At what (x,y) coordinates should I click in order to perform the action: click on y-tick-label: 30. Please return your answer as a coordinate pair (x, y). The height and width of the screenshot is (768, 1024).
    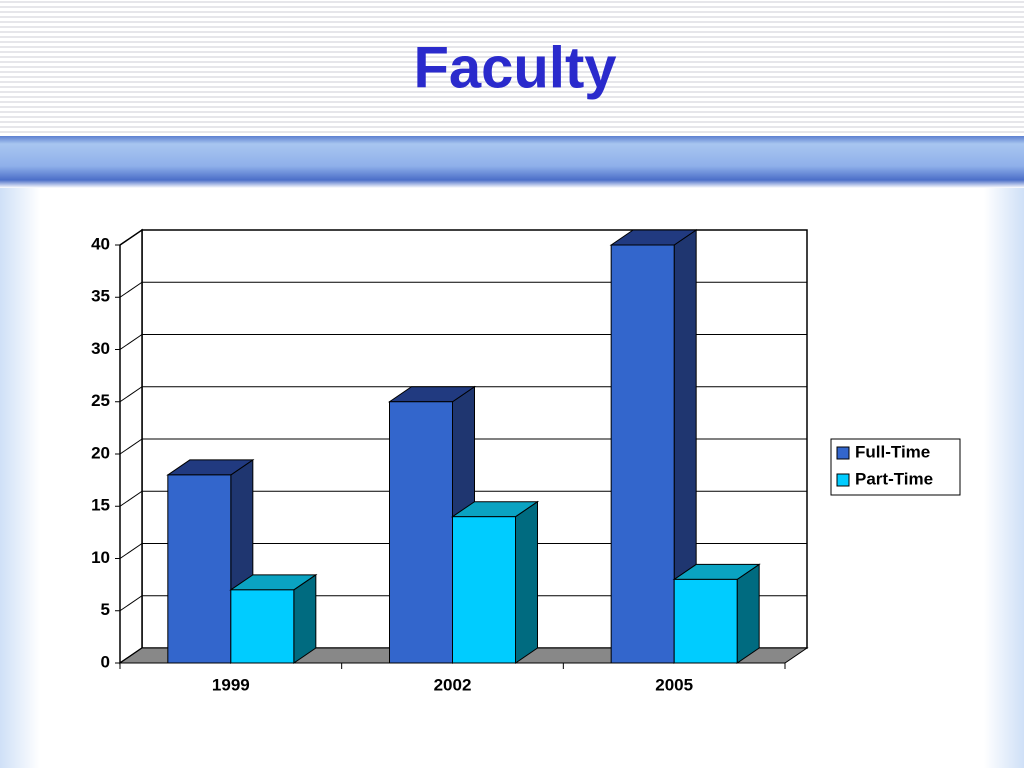
    Looking at the image, I should click on (100, 348).